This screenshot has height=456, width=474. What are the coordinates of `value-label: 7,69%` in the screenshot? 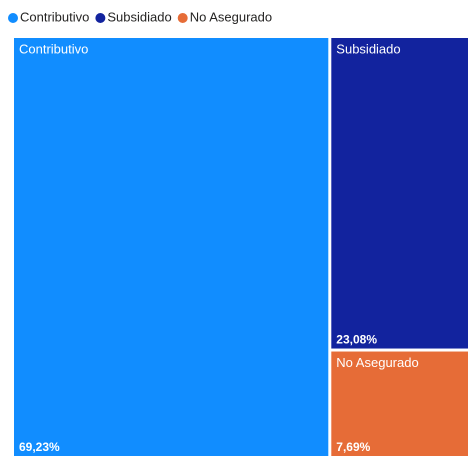 It's located at (353, 447).